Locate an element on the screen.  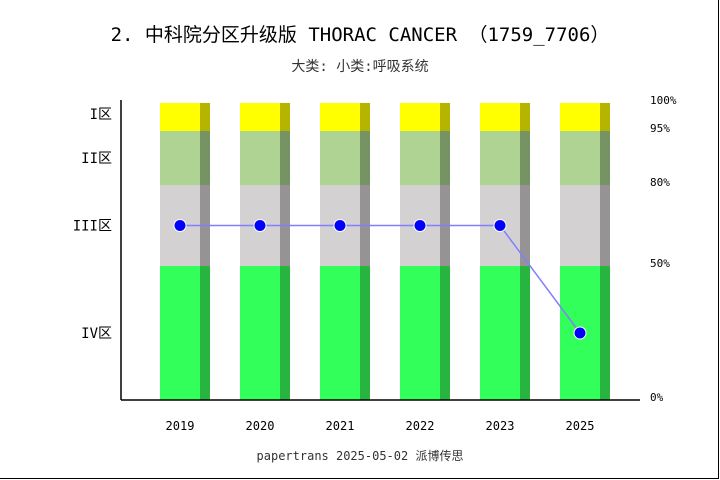
right-tick-label: 50% is located at coordinates (660, 263).